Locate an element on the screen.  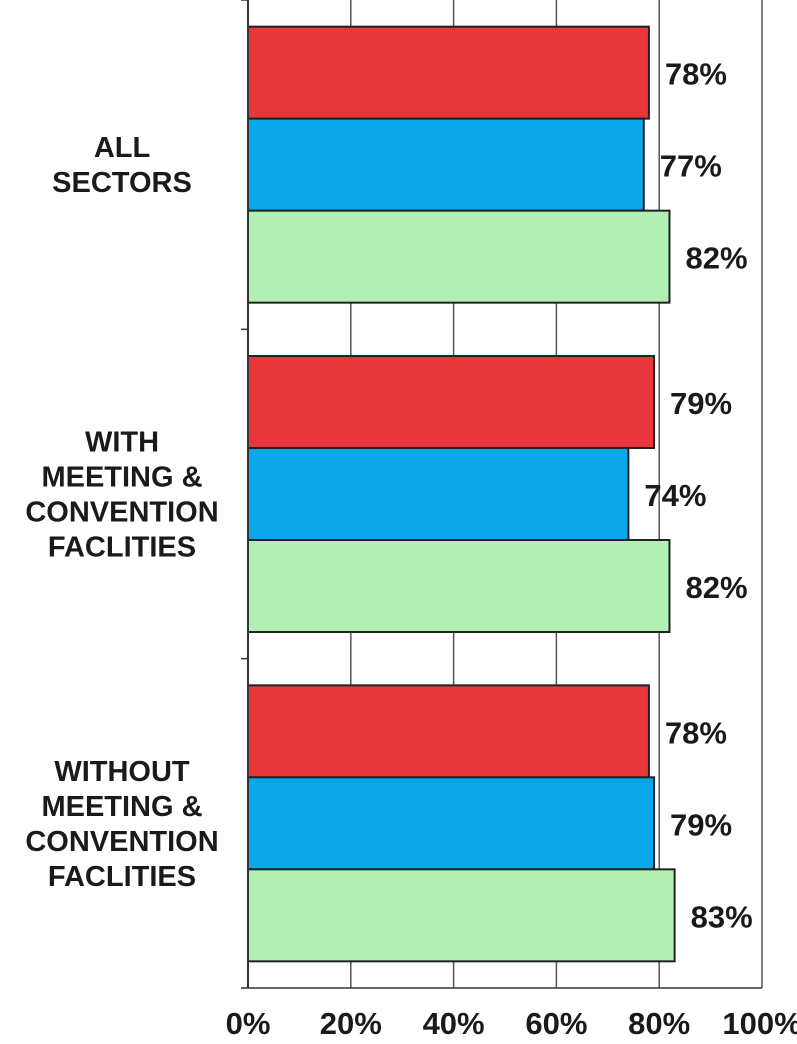
category-label-line: ALL is located at coordinates (122, 148).